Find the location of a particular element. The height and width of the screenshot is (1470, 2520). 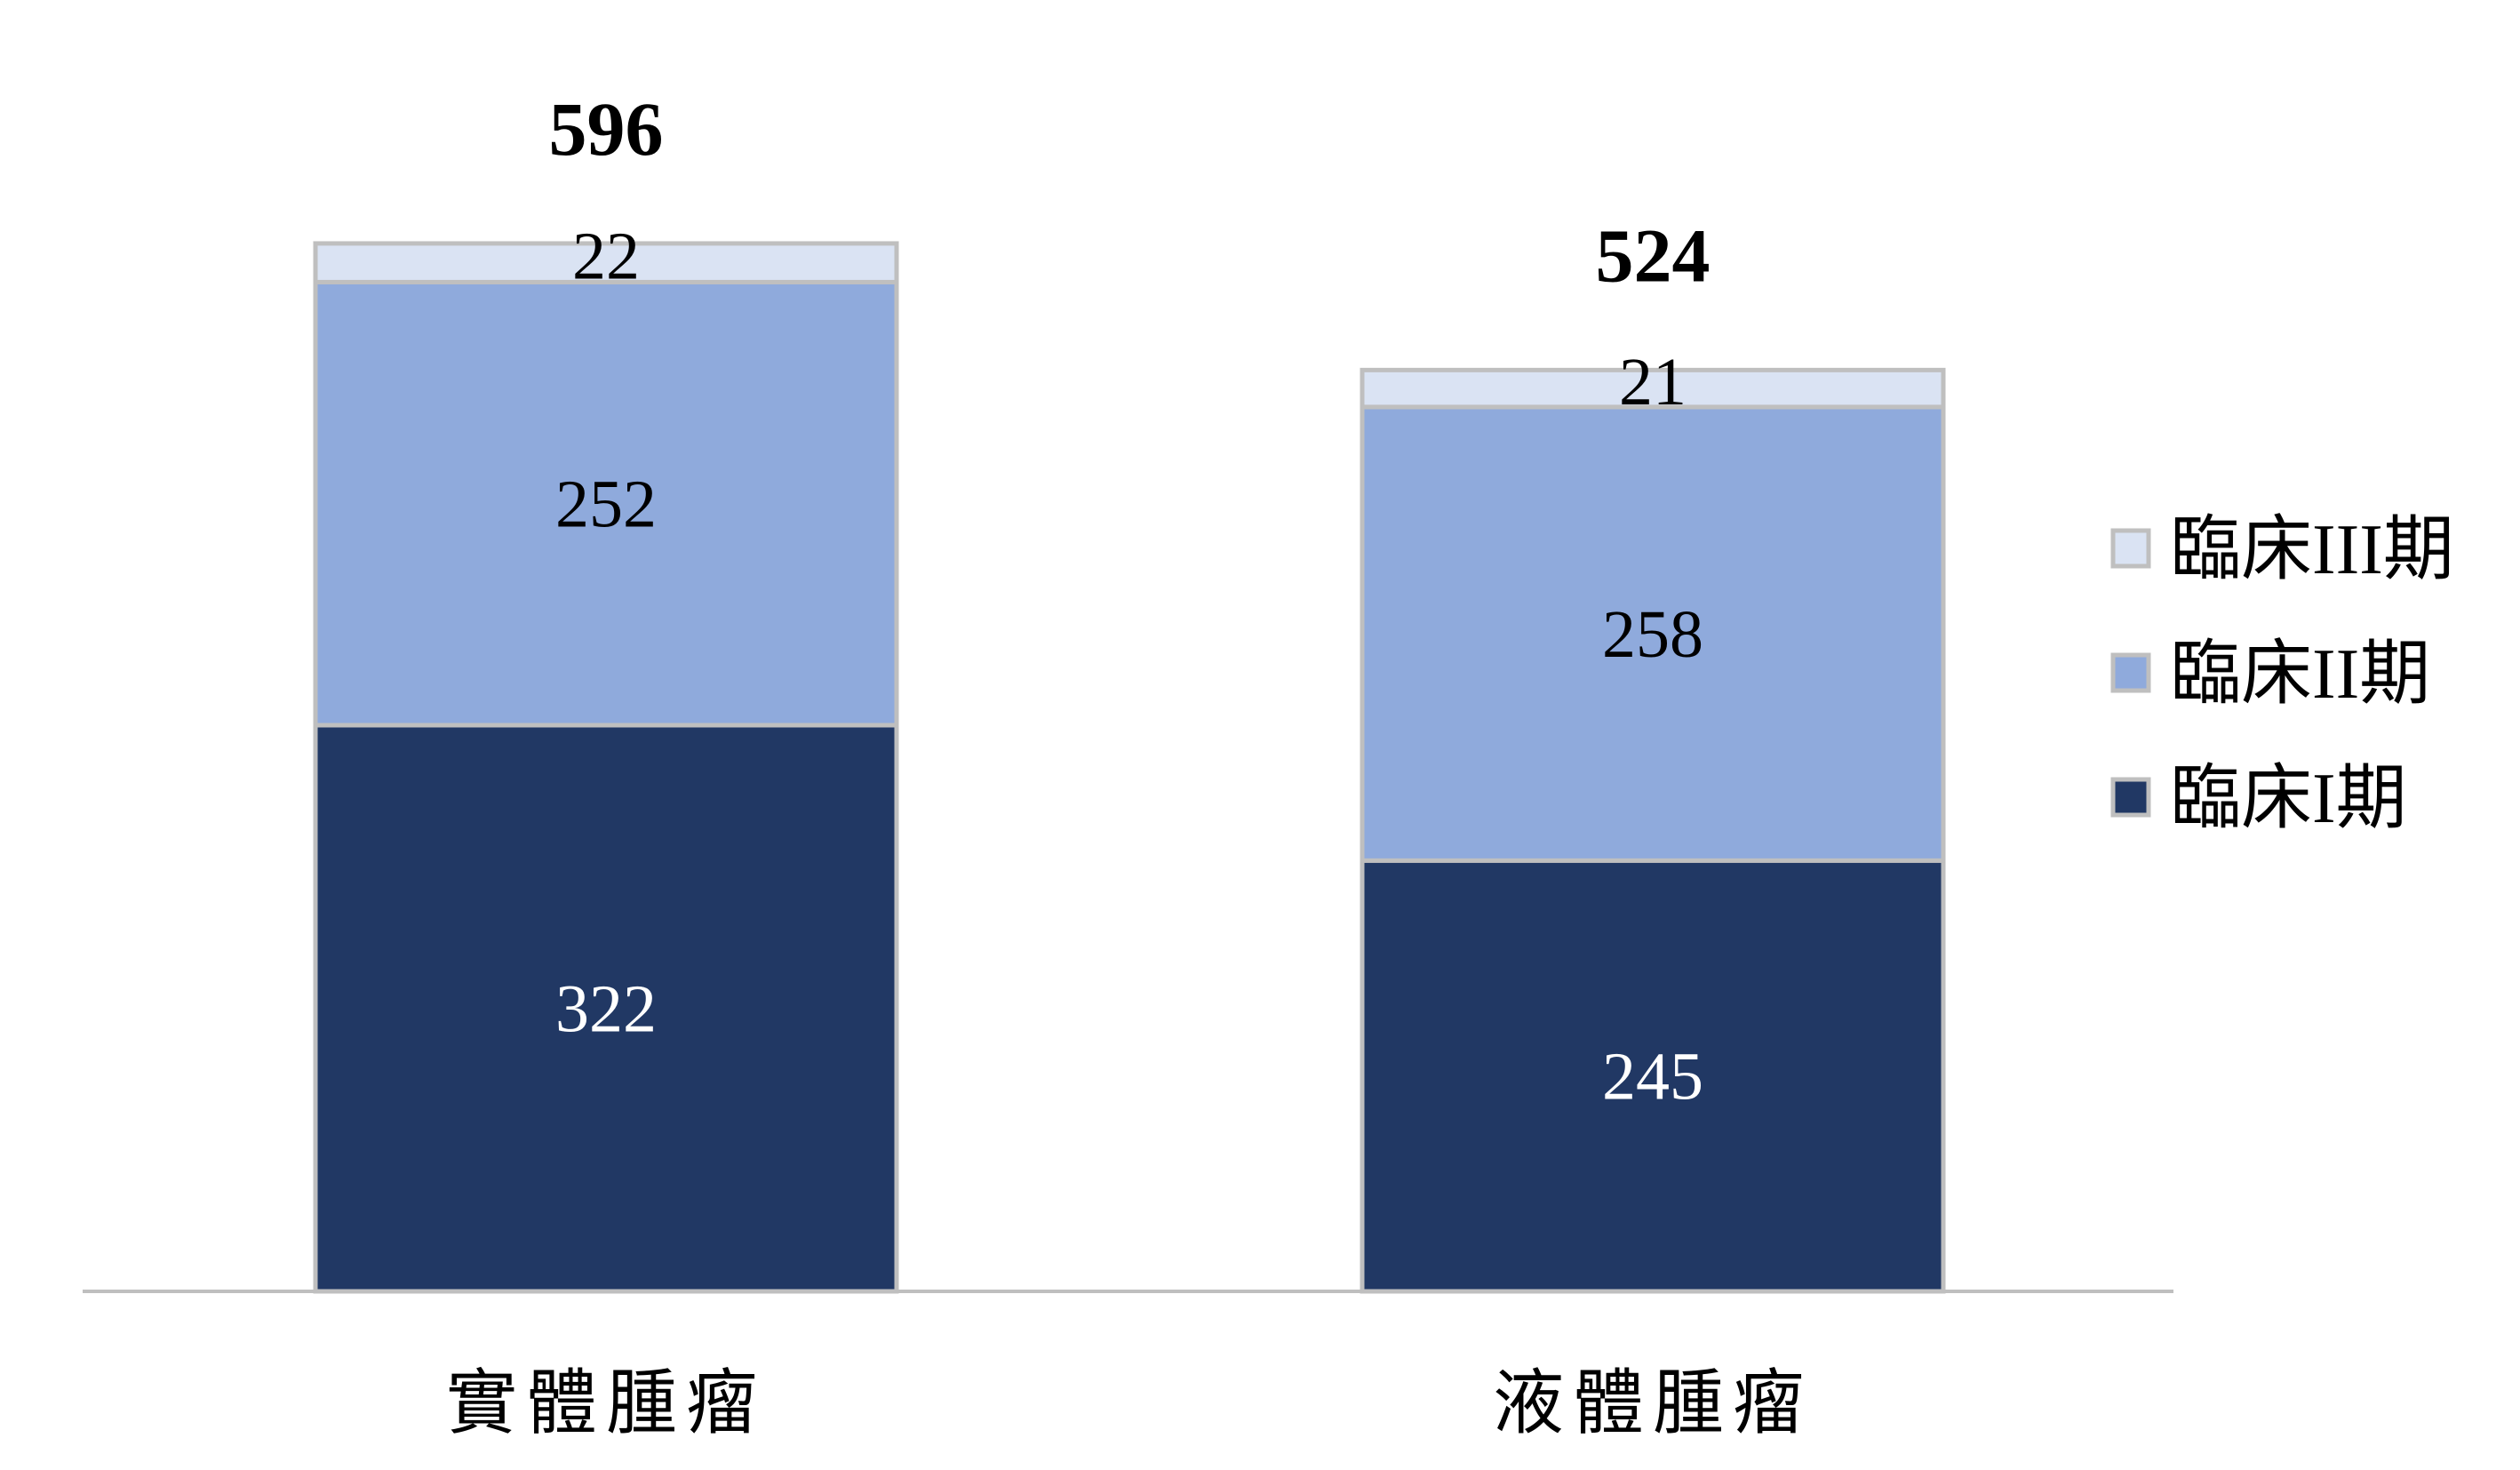

segment-value-label: 21 is located at coordinates (1653, 382).